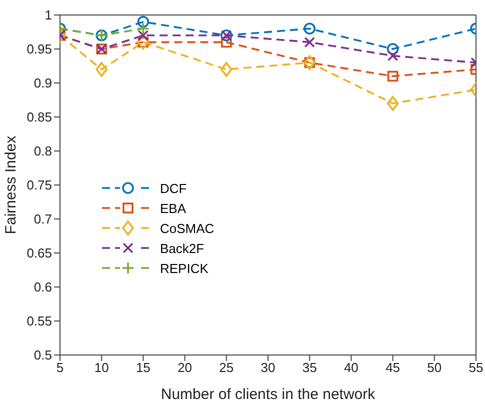 Image resolution: width=485 pixels, height=411 pixels. I want to click on y-tick-label: 0.85, so click(39, 117).